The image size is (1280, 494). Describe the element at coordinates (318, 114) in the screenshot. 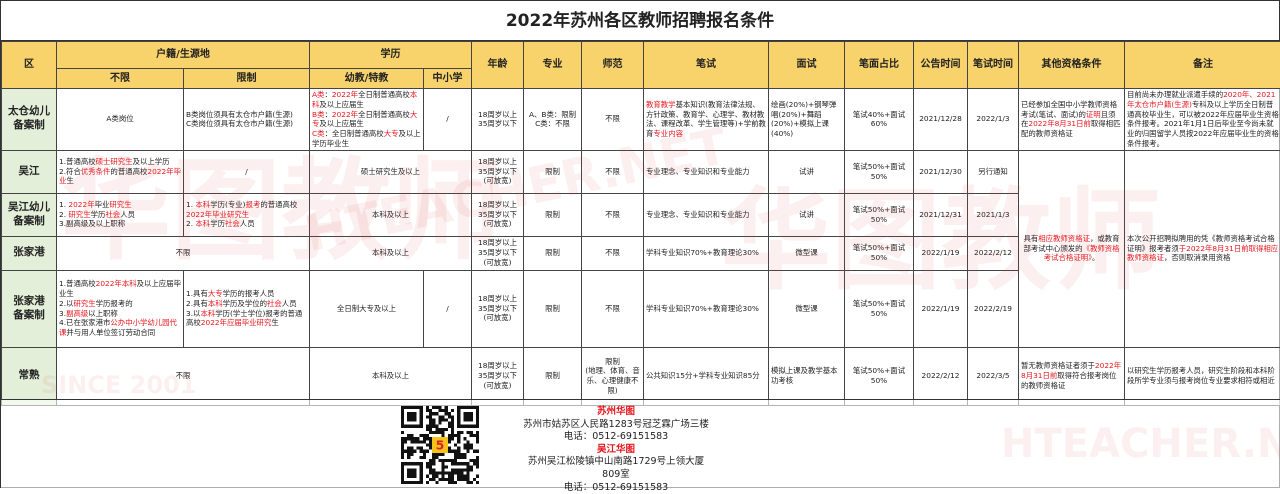

I see `highlight-text: B类` at that location.